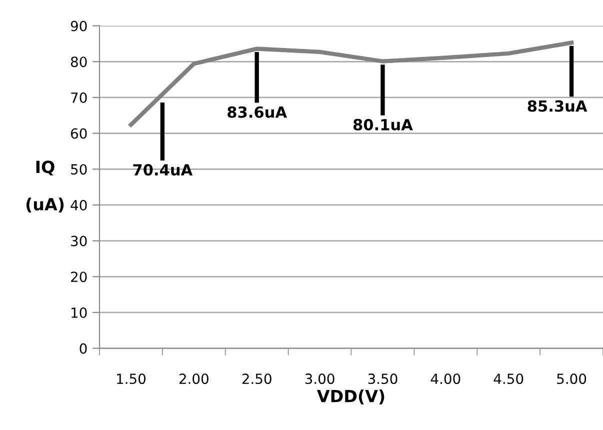  I want to click on x-tick-label: 4.00, so click(445, 379).